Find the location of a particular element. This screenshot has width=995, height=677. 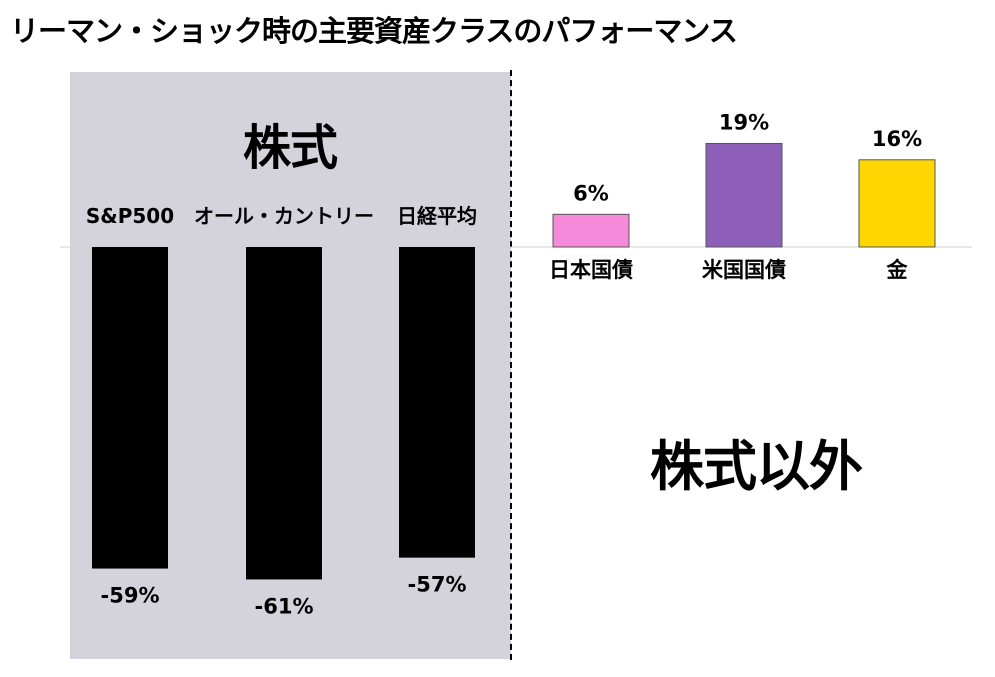

value-label-2: -57% is located at coordinates (437, 585).